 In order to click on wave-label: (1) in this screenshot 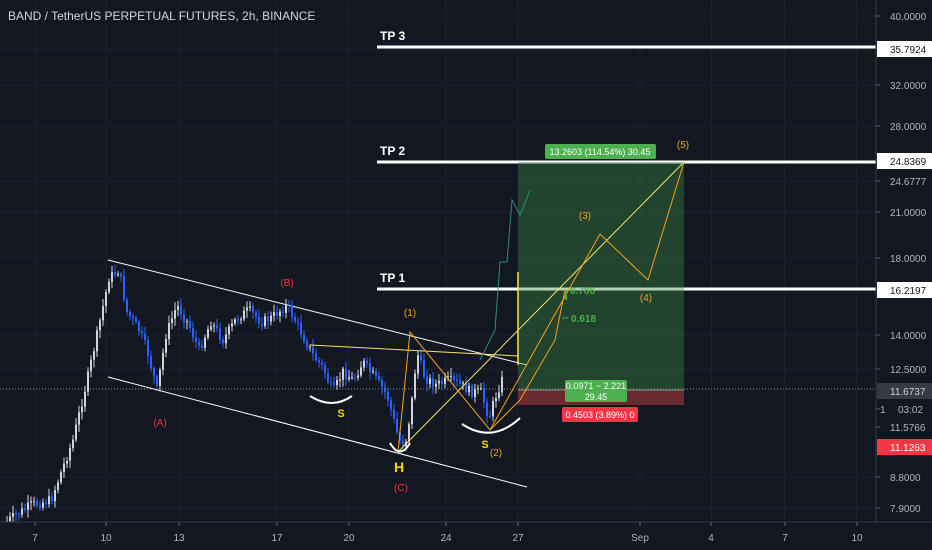, I will do `click(410, 313)`.